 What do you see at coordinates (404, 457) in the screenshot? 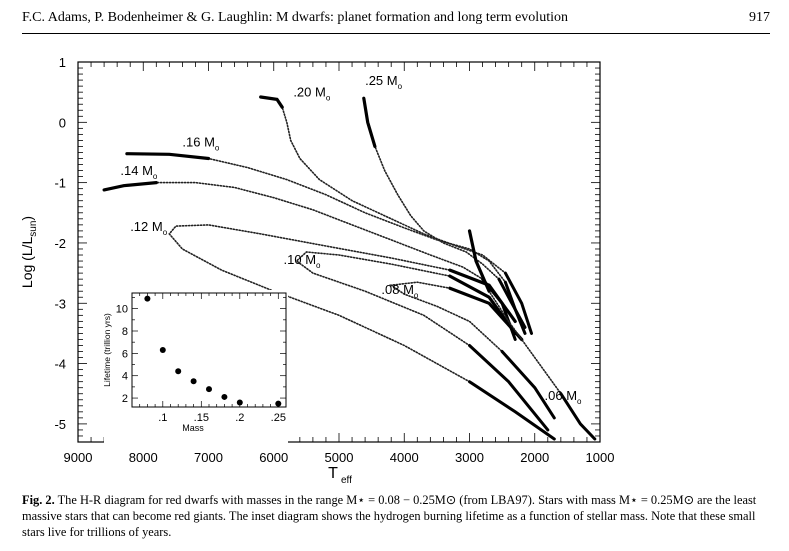
I see `x-tick-label: 4000` at bounding box center [404, 457].